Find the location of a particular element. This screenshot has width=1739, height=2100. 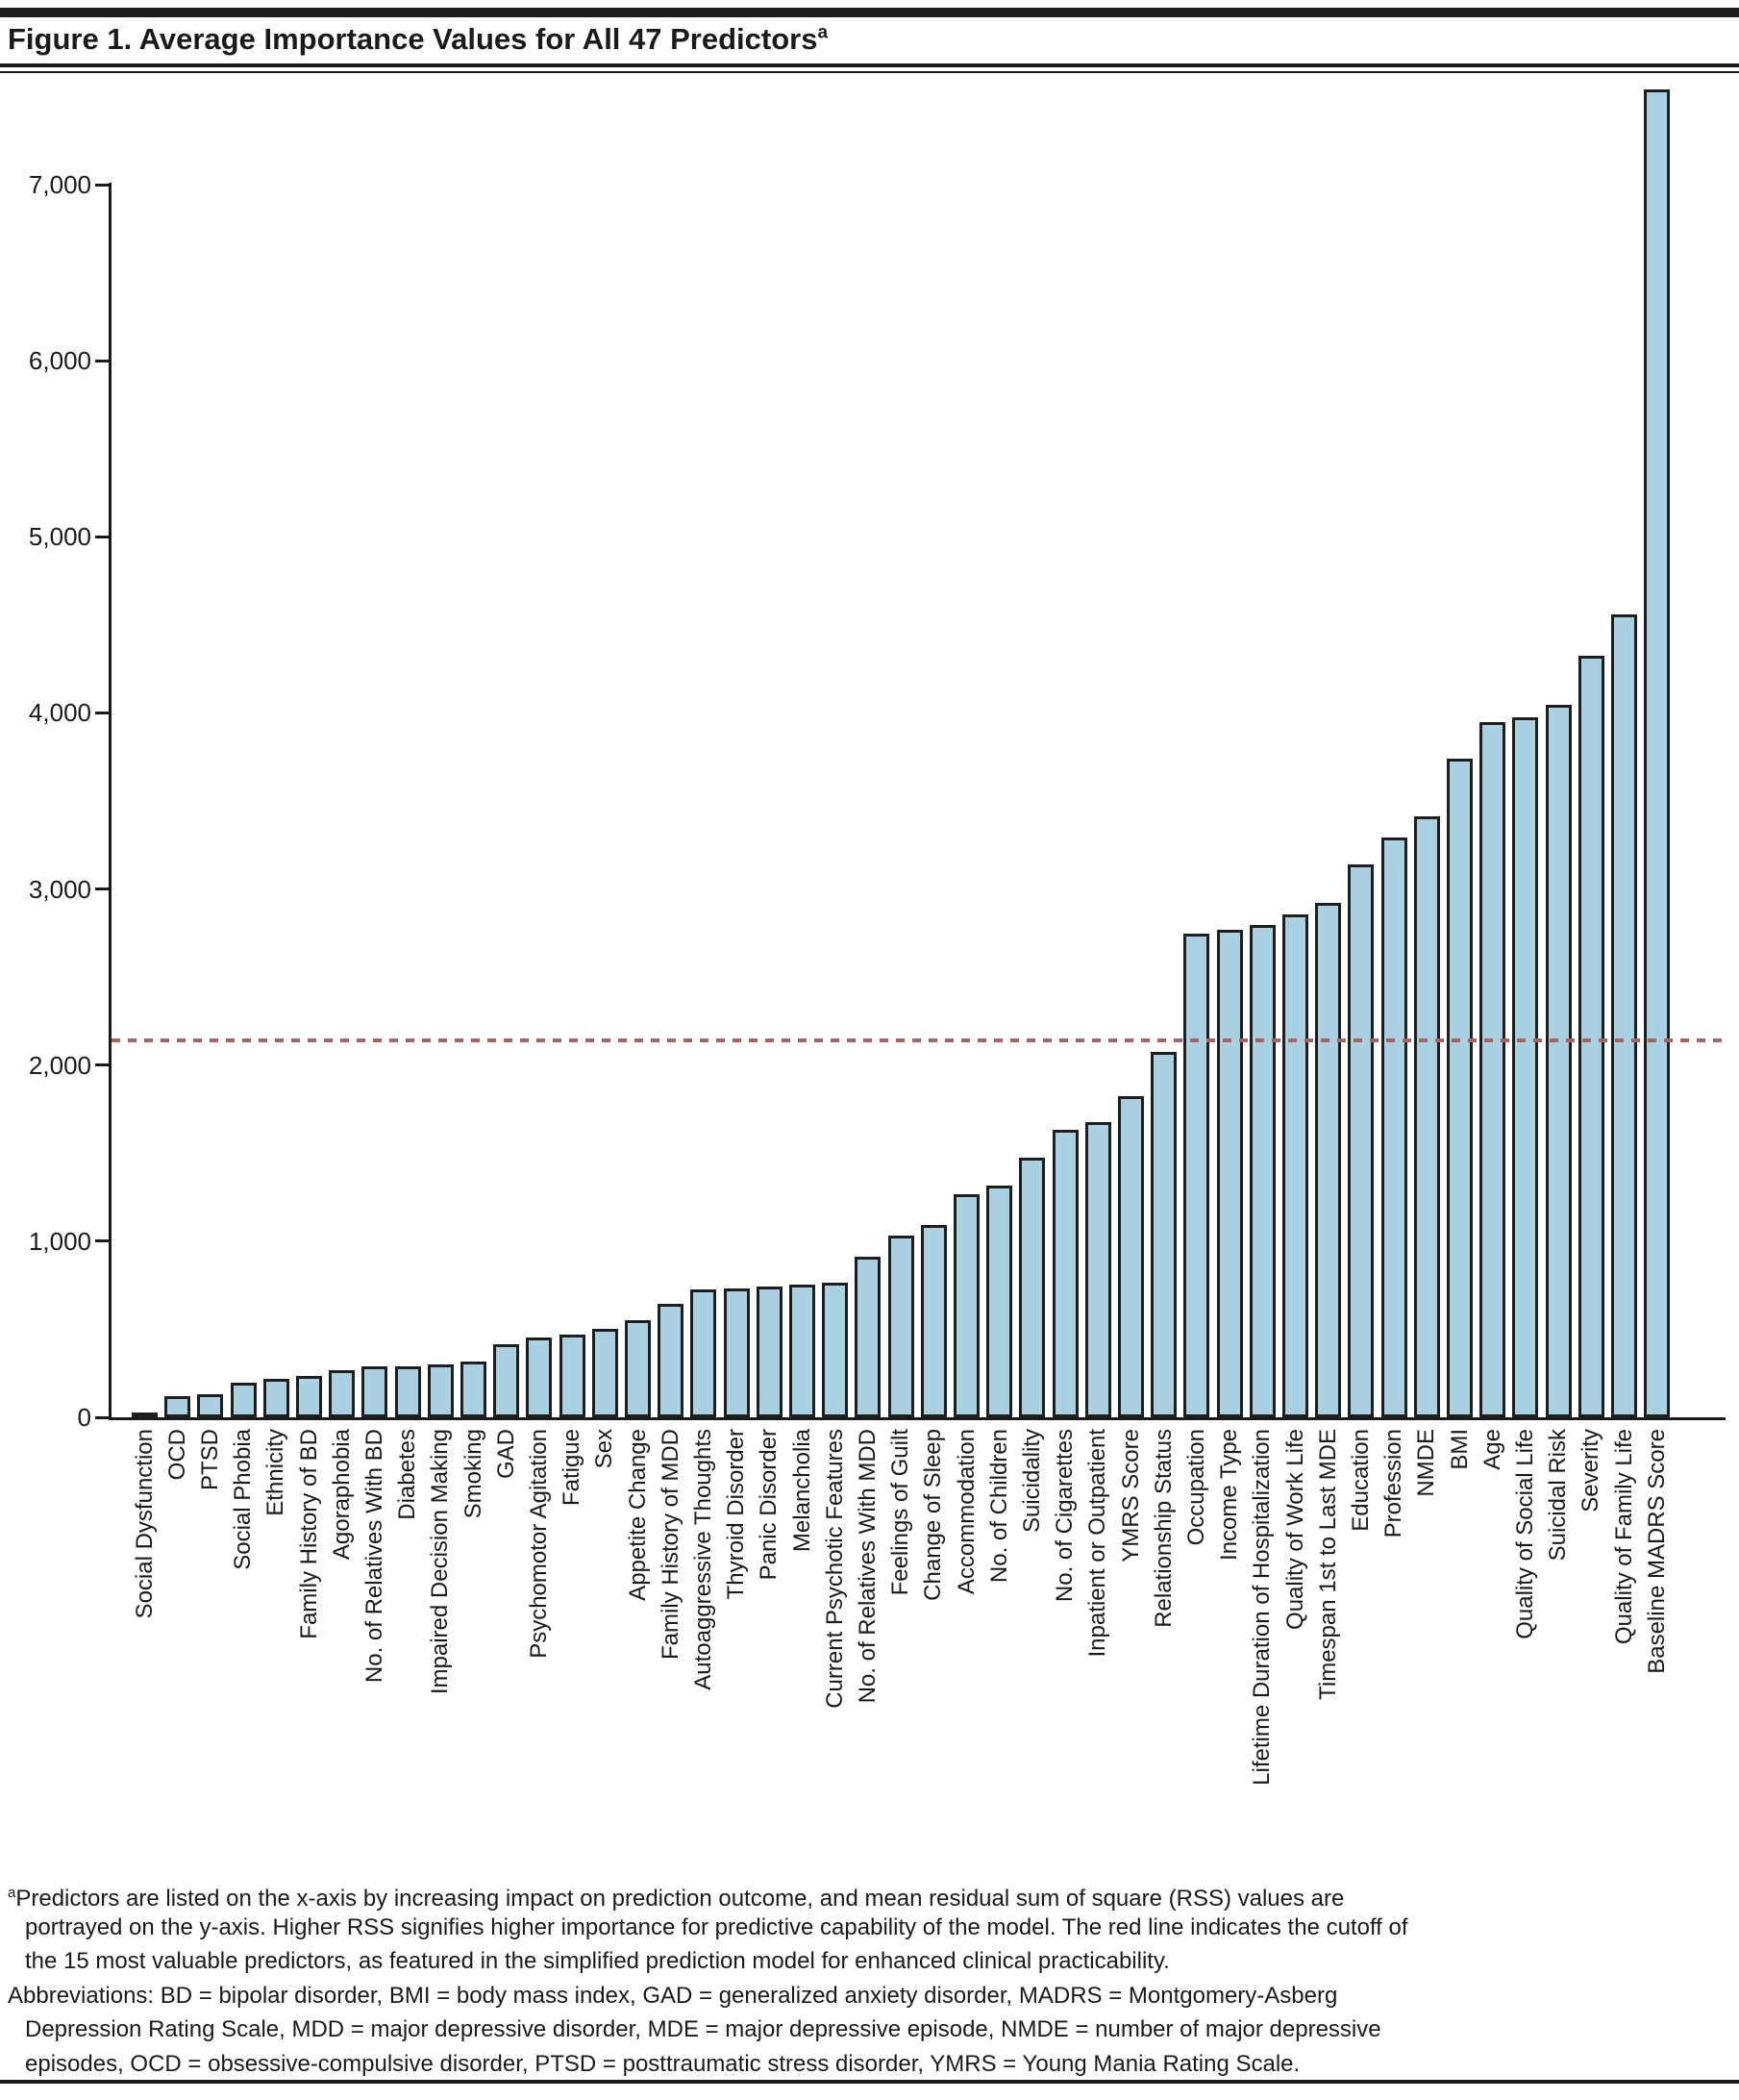

x-tick-label: Family History of MDD is located at coordinates (670, 1545).